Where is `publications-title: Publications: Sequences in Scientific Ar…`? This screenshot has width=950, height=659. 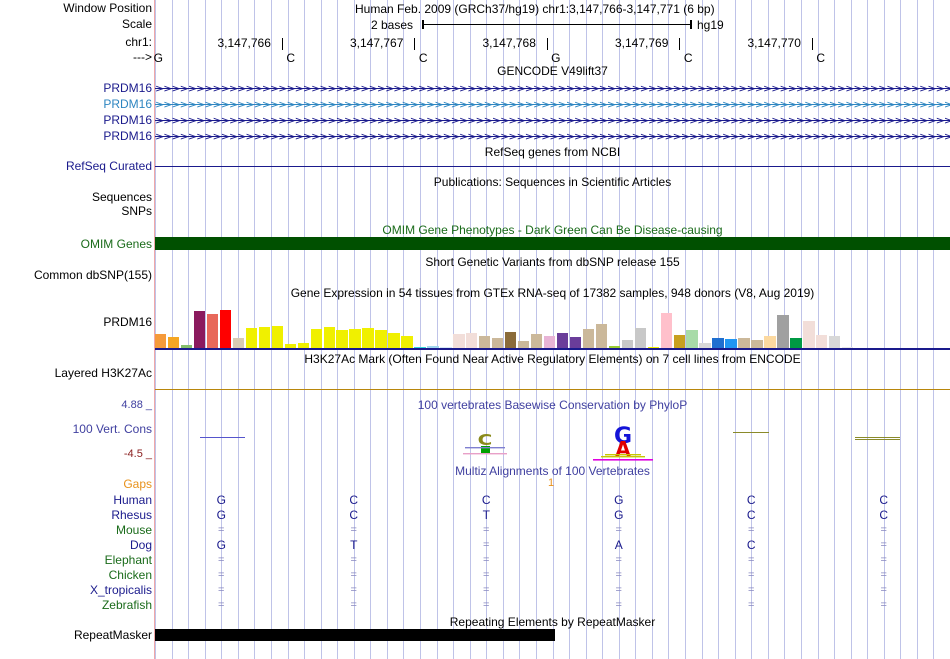
publications-title: Publications: Sequences in Scientific Ar… is located at coordinates (552, 182).